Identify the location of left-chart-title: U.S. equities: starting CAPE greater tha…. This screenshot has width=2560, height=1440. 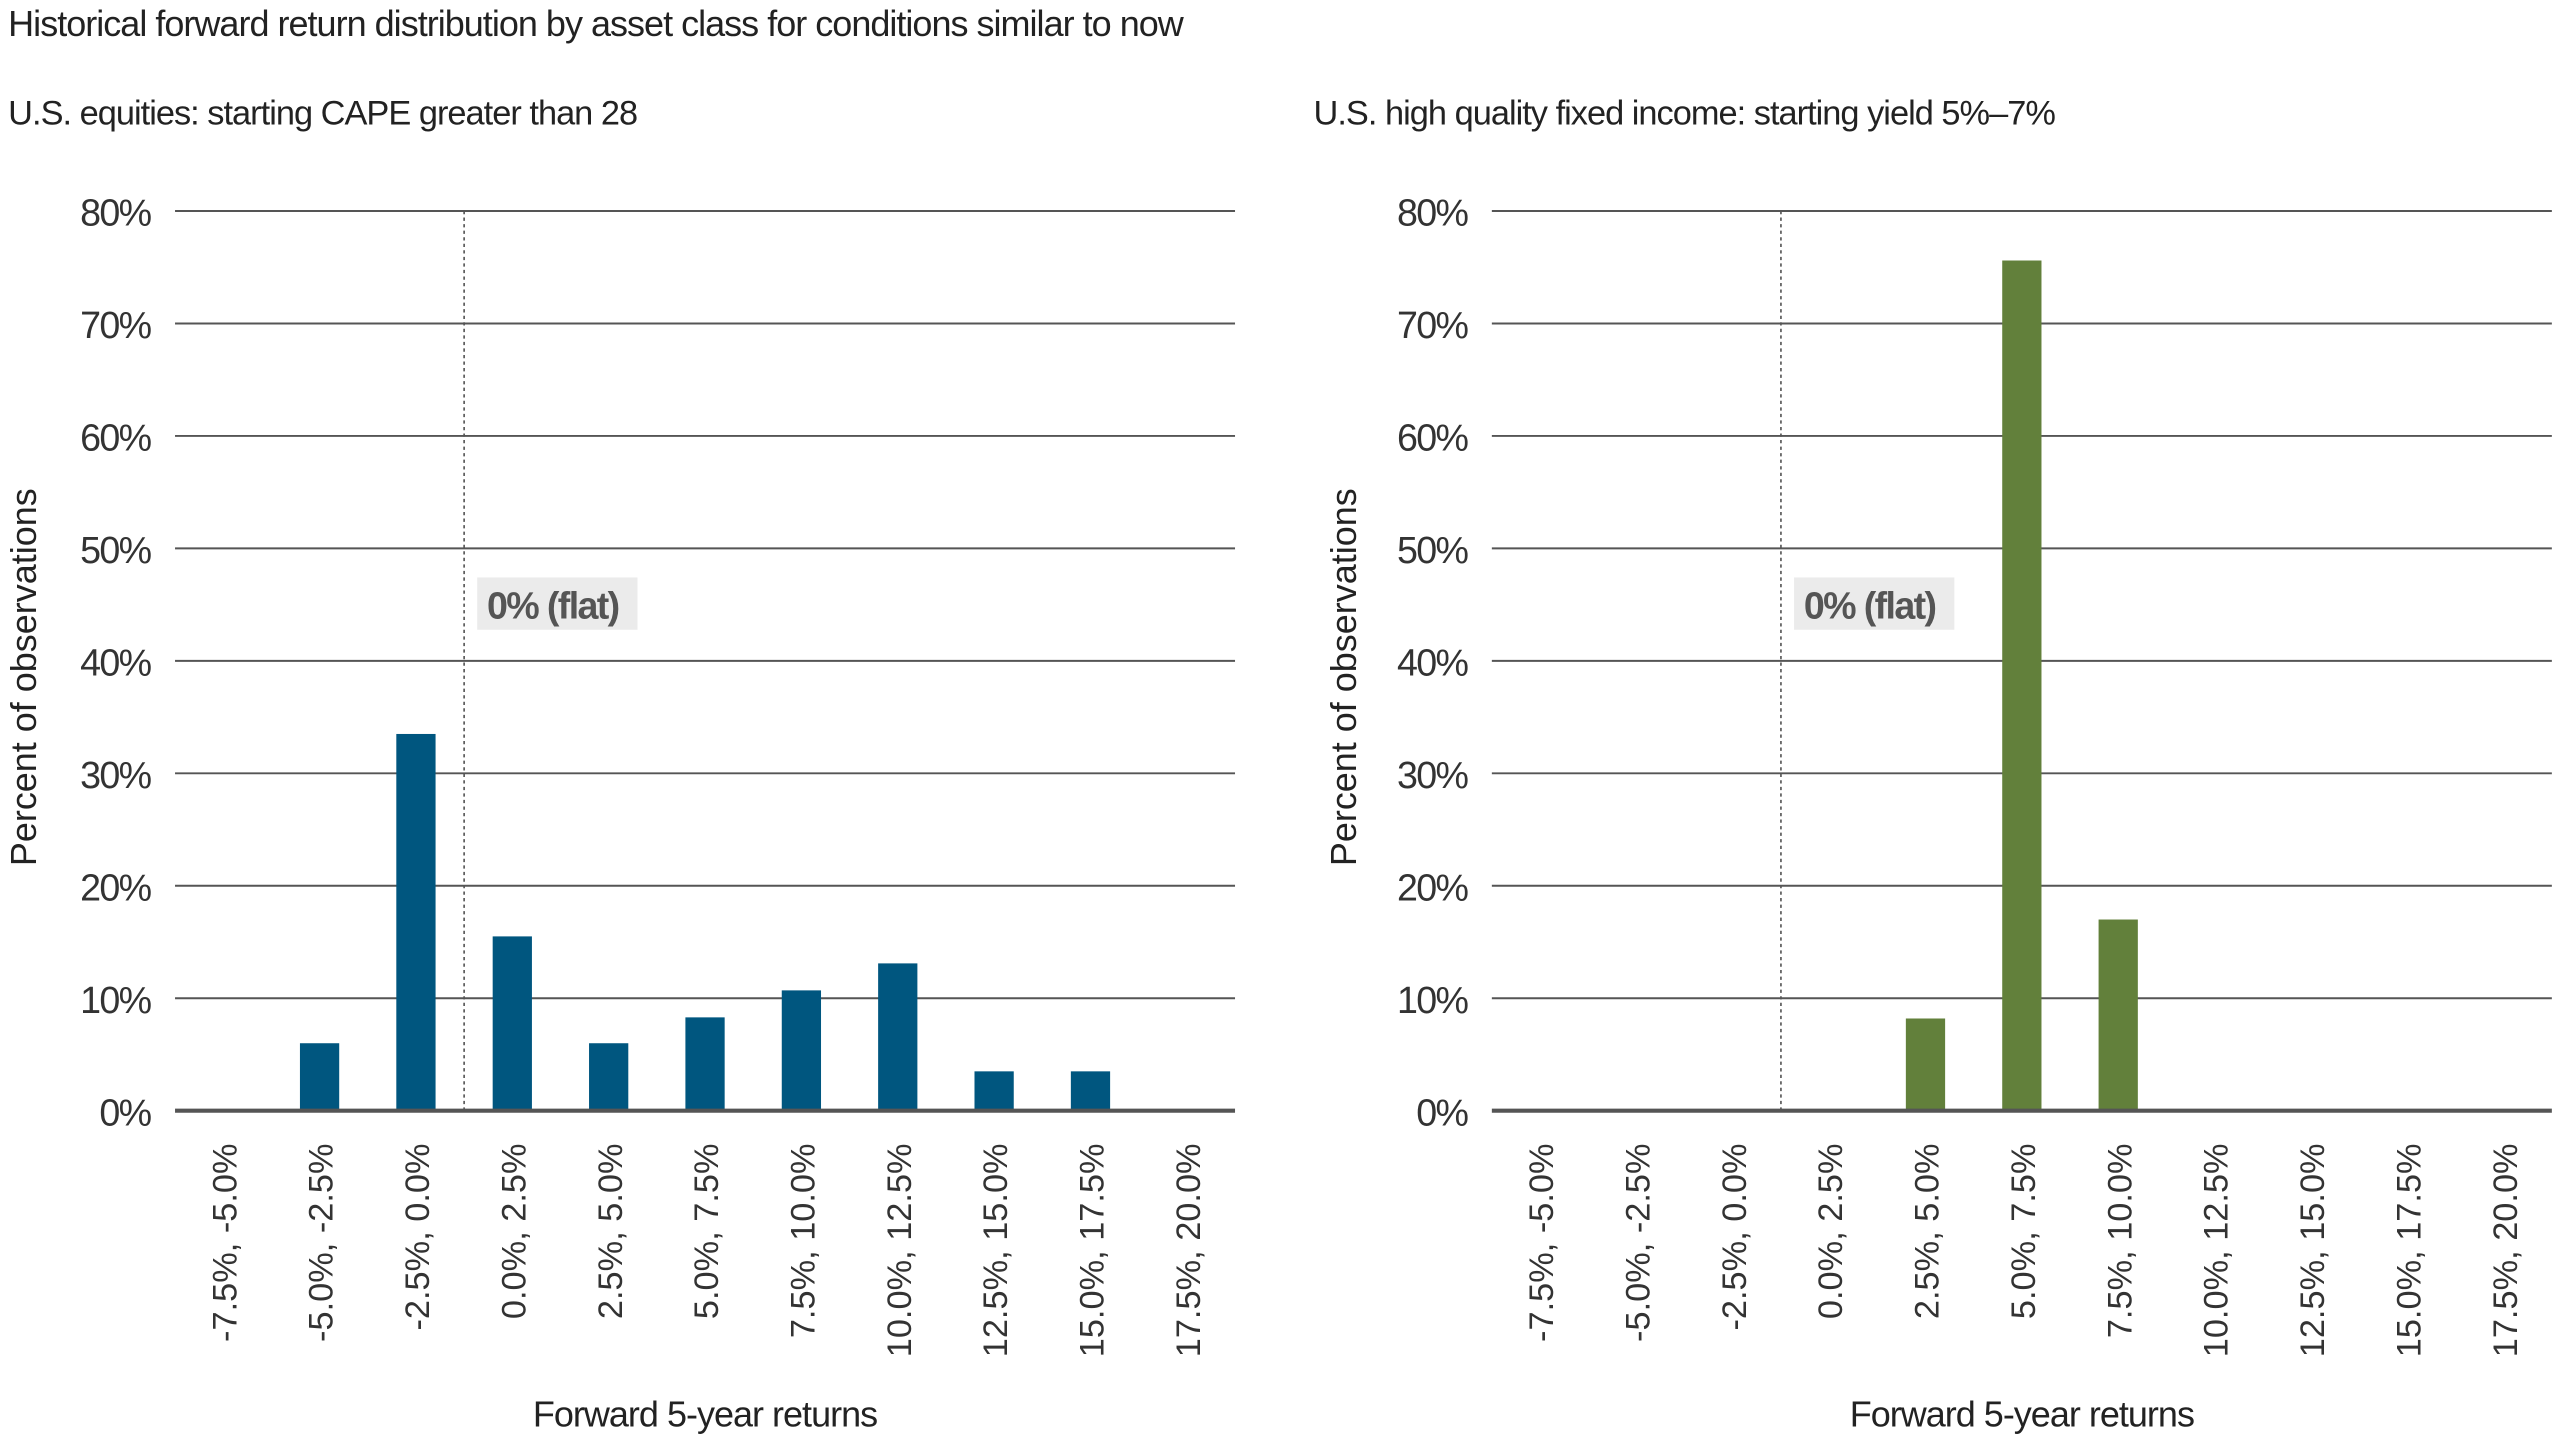
(323, 113).